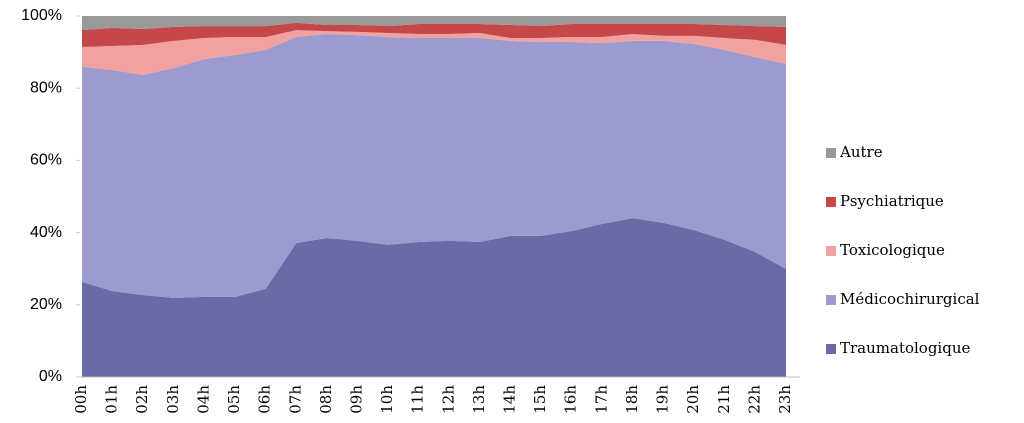 This screenshot has height=423, width=1024. Describe the element at coordinates (46, 304) in the screenshot. I see `y-tick-label: 20%` at that location.